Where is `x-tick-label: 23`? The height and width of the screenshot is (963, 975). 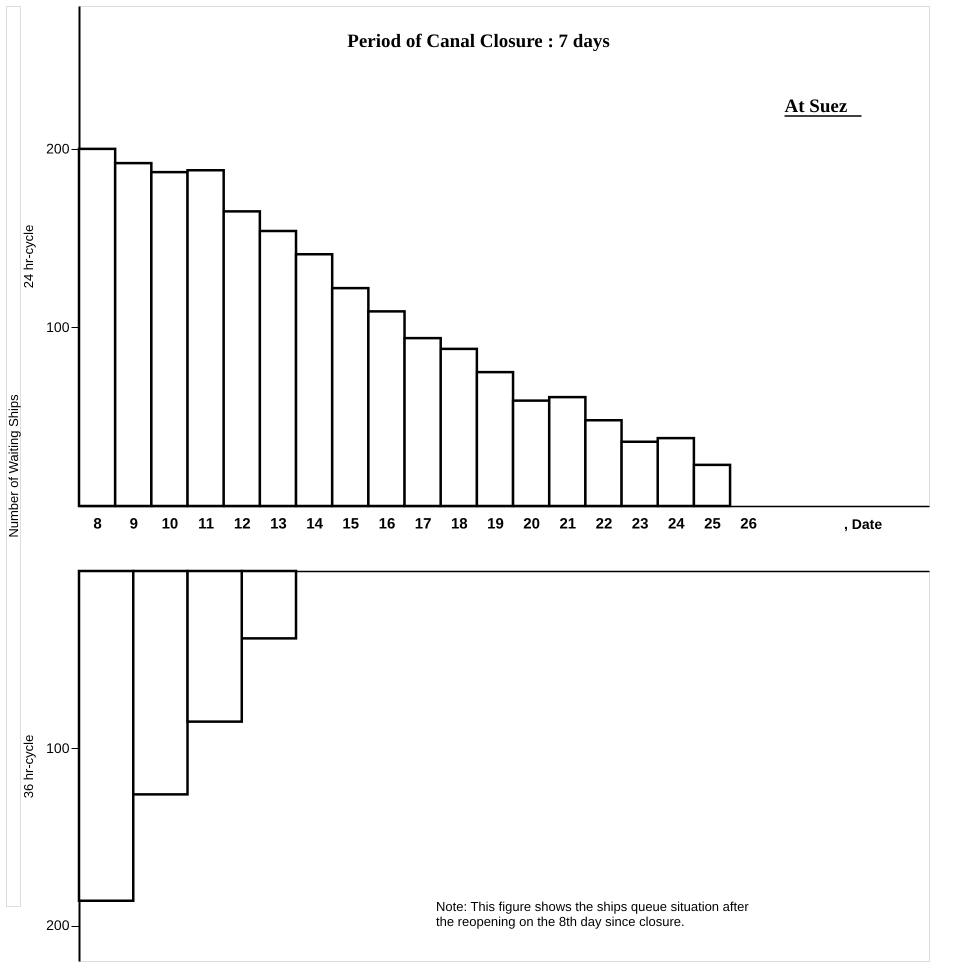 x-tick-label: 23 is located at coordinates (640, 524).